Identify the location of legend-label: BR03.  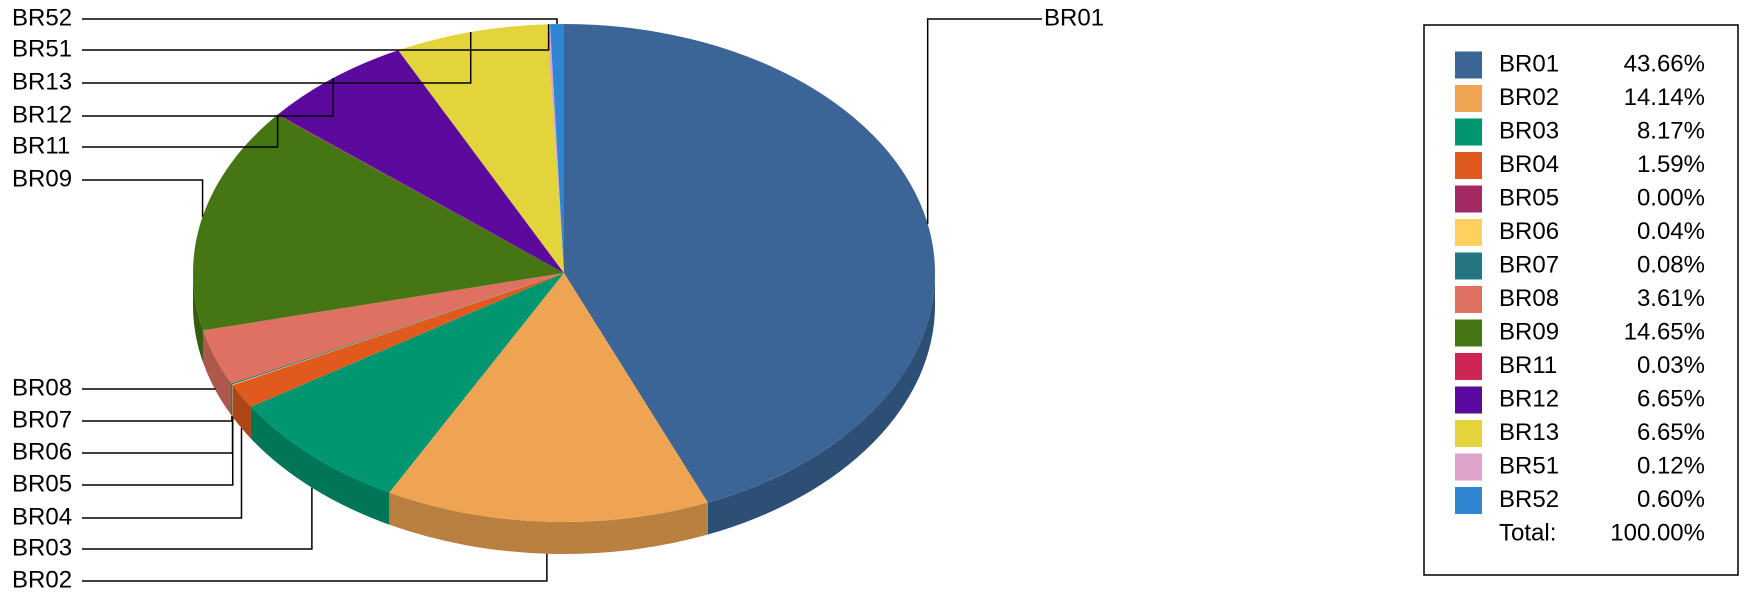
(1529, 130).